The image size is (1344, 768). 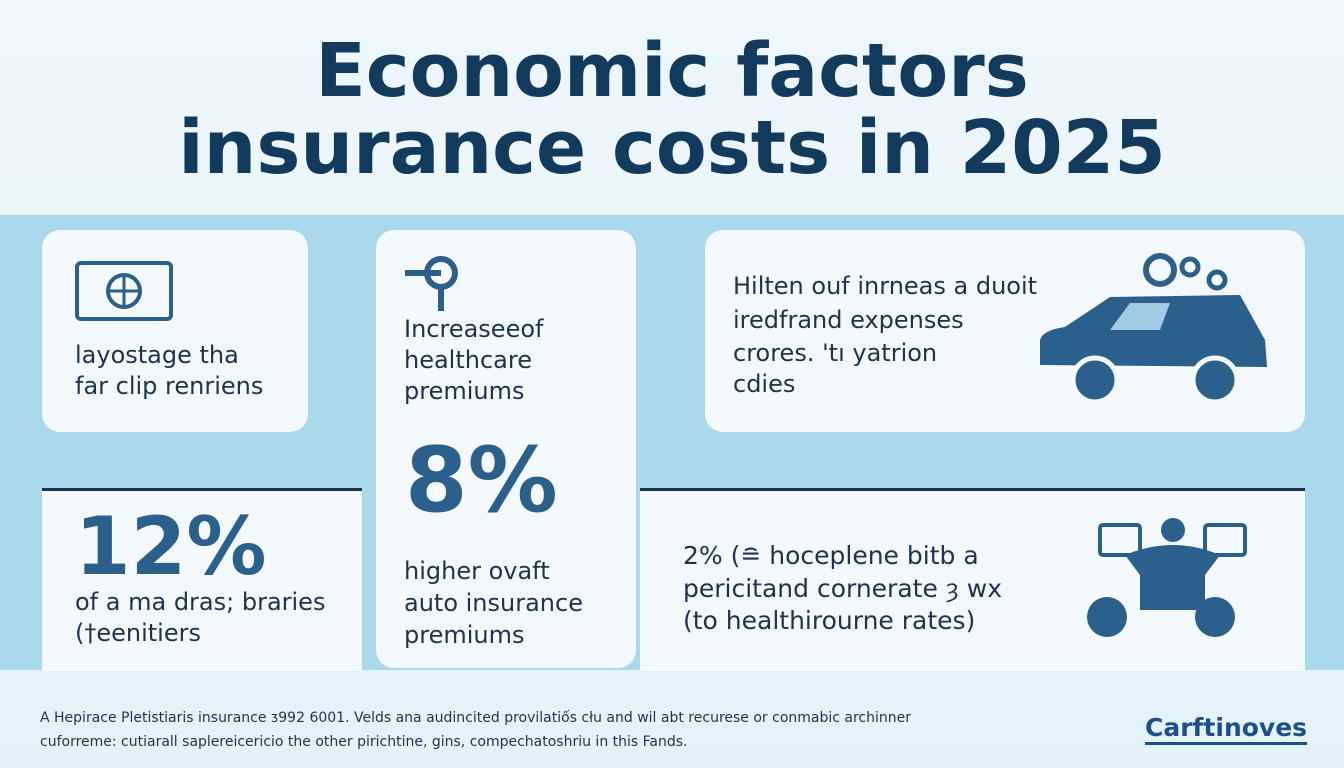 I want to click on car-icon, so click(x=1153, y=329).